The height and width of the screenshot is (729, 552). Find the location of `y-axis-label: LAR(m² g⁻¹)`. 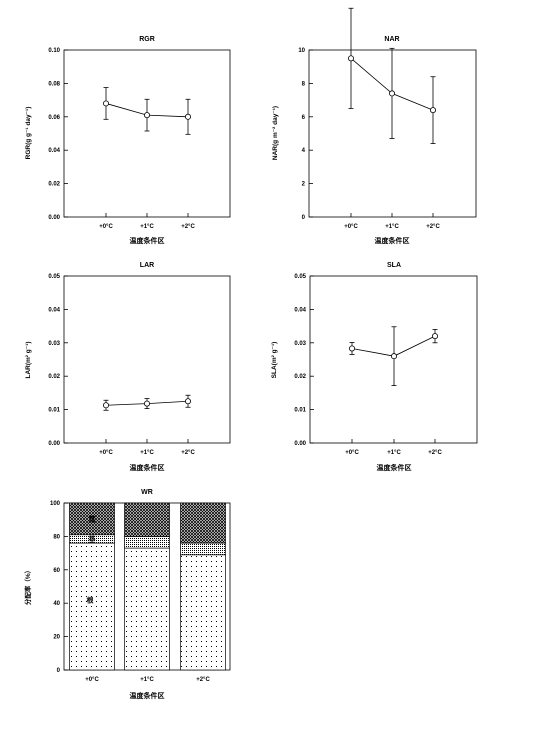

y-axis-label: LAR(m² g⁻¹) is located at coordinates (28, 359).